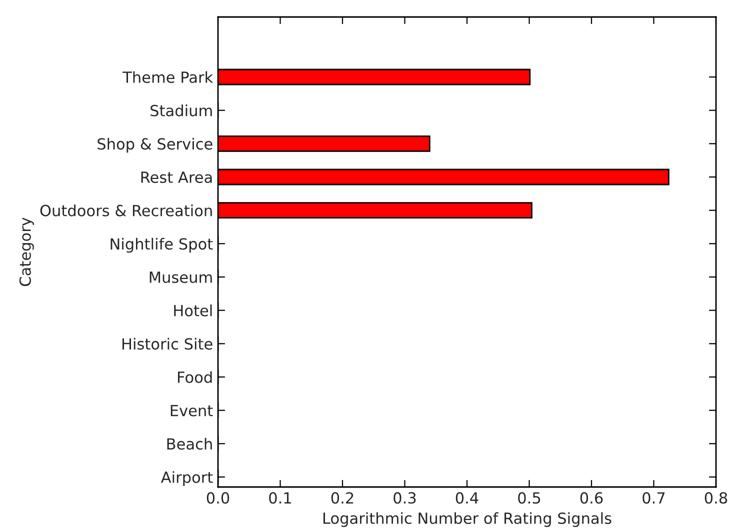 This screenshot has height=530, width=734. What do you see at coordinates (467, 498) in the screenshot?
I see `x-tick-label: 0.4` at bounding box center [467, 498].